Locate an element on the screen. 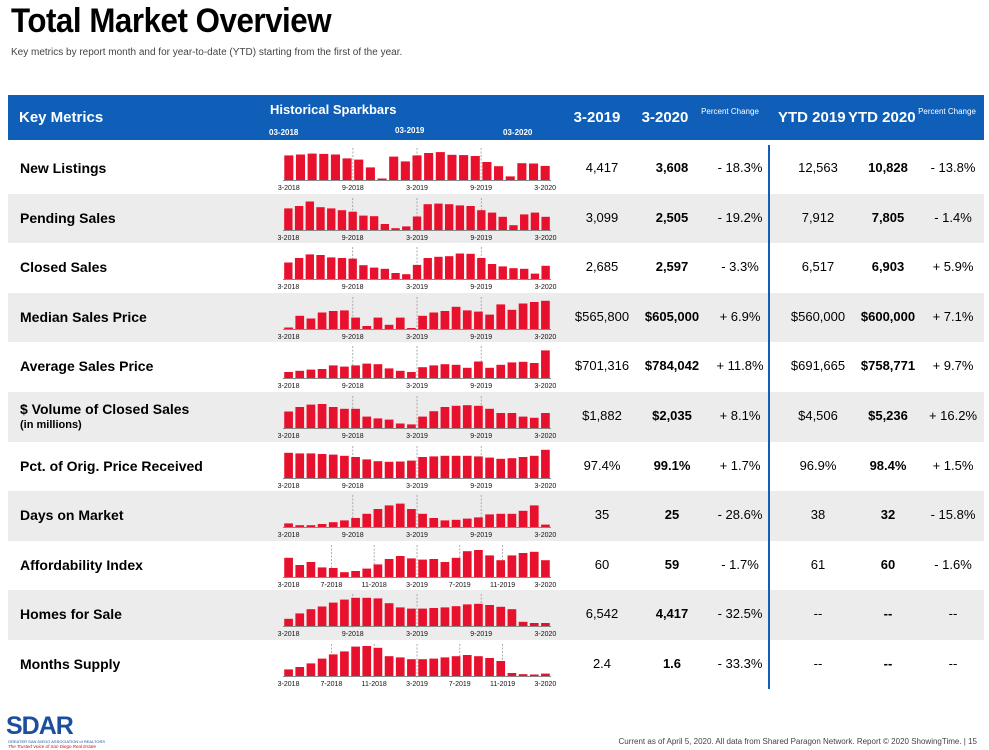  value-v2019: $1,882 is located at coordinates (602, 415).